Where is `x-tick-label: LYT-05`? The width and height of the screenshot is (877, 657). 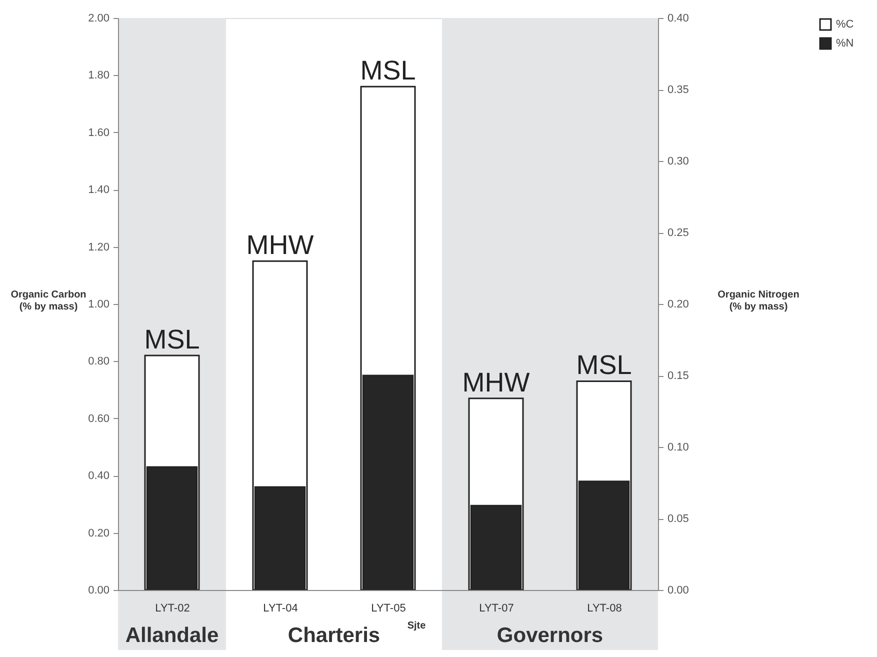 x-tick-label: LYT-05 is located at coordinates (388, 608).